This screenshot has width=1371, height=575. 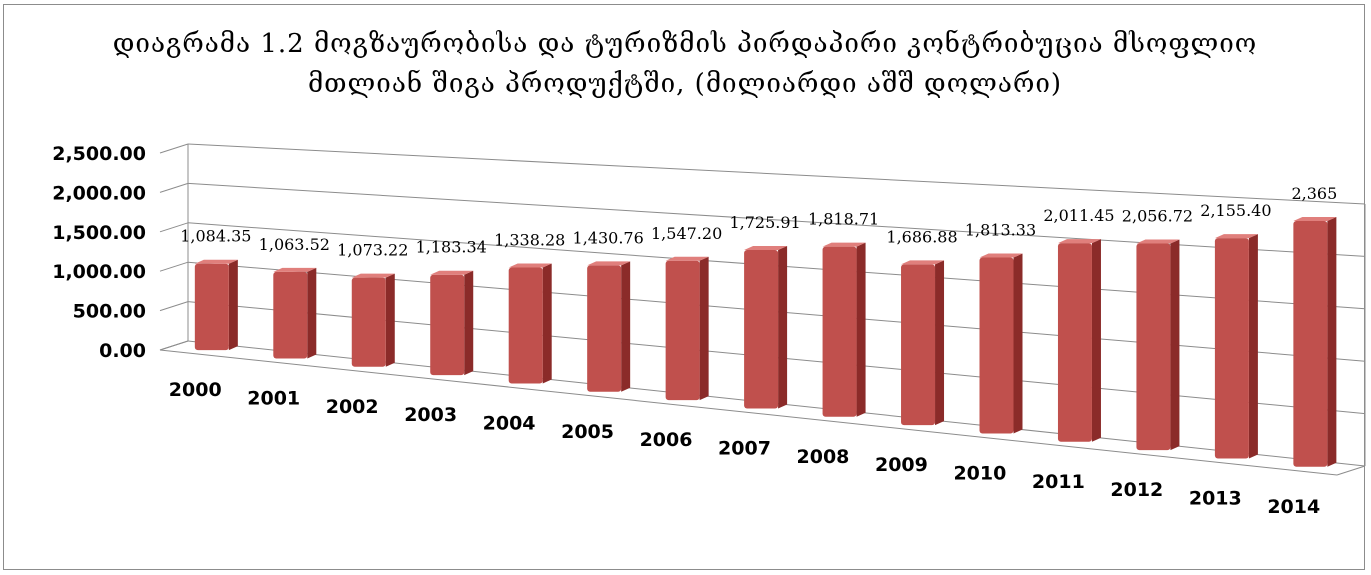 I want to click on data-label: 1,725.91, so click(x=764, y=222).